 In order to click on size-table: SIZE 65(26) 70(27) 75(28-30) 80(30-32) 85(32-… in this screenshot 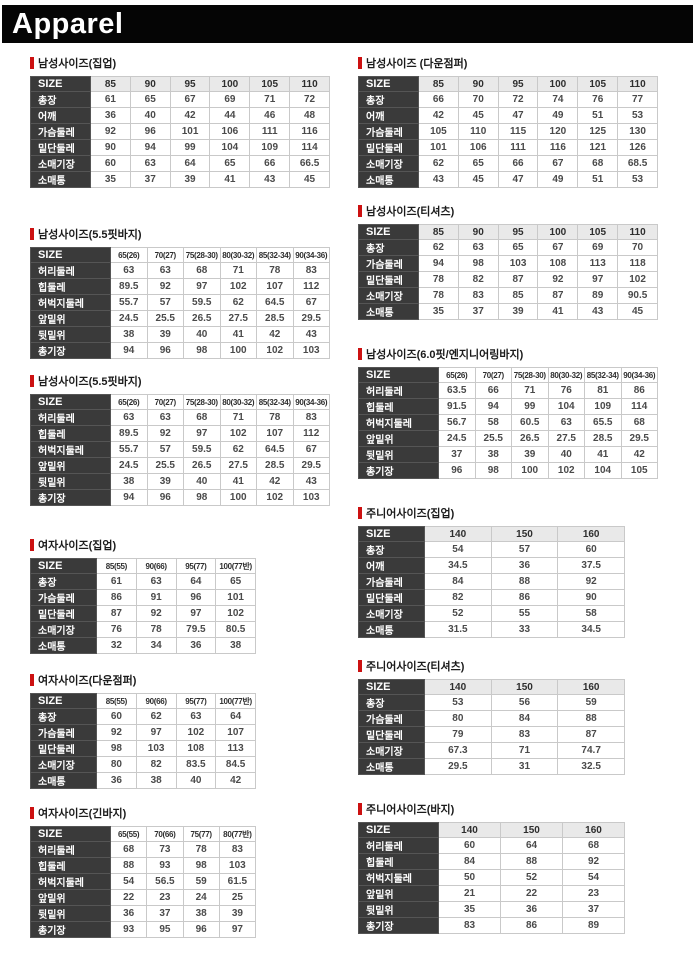, I will do `click(180, 303)`.